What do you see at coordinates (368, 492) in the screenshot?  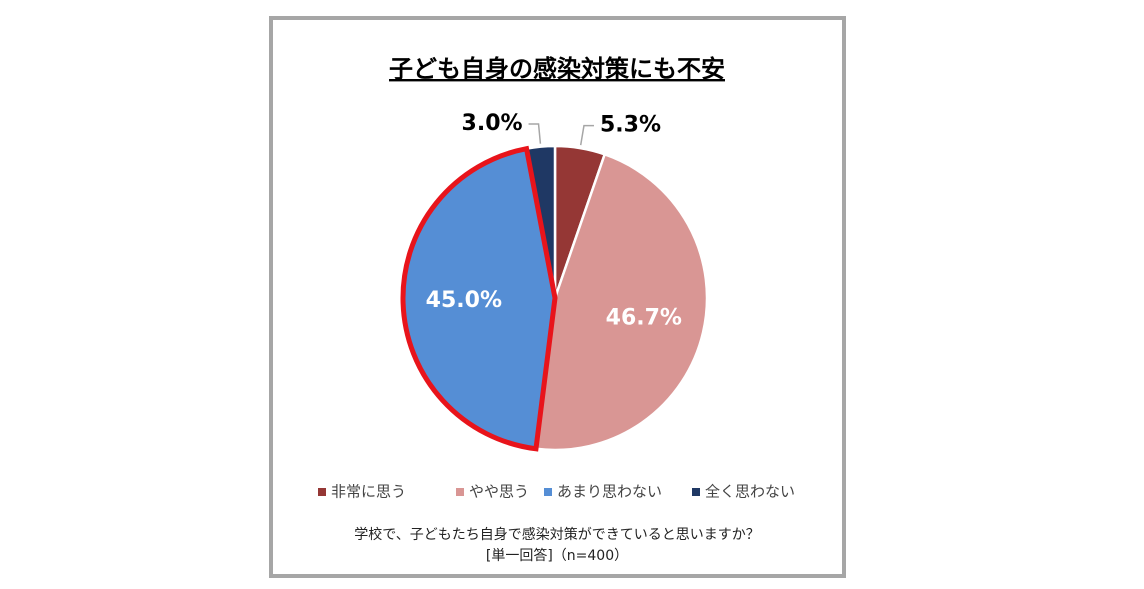 I see `legend-label: 非常に思う` at bounding box center [368, 492].